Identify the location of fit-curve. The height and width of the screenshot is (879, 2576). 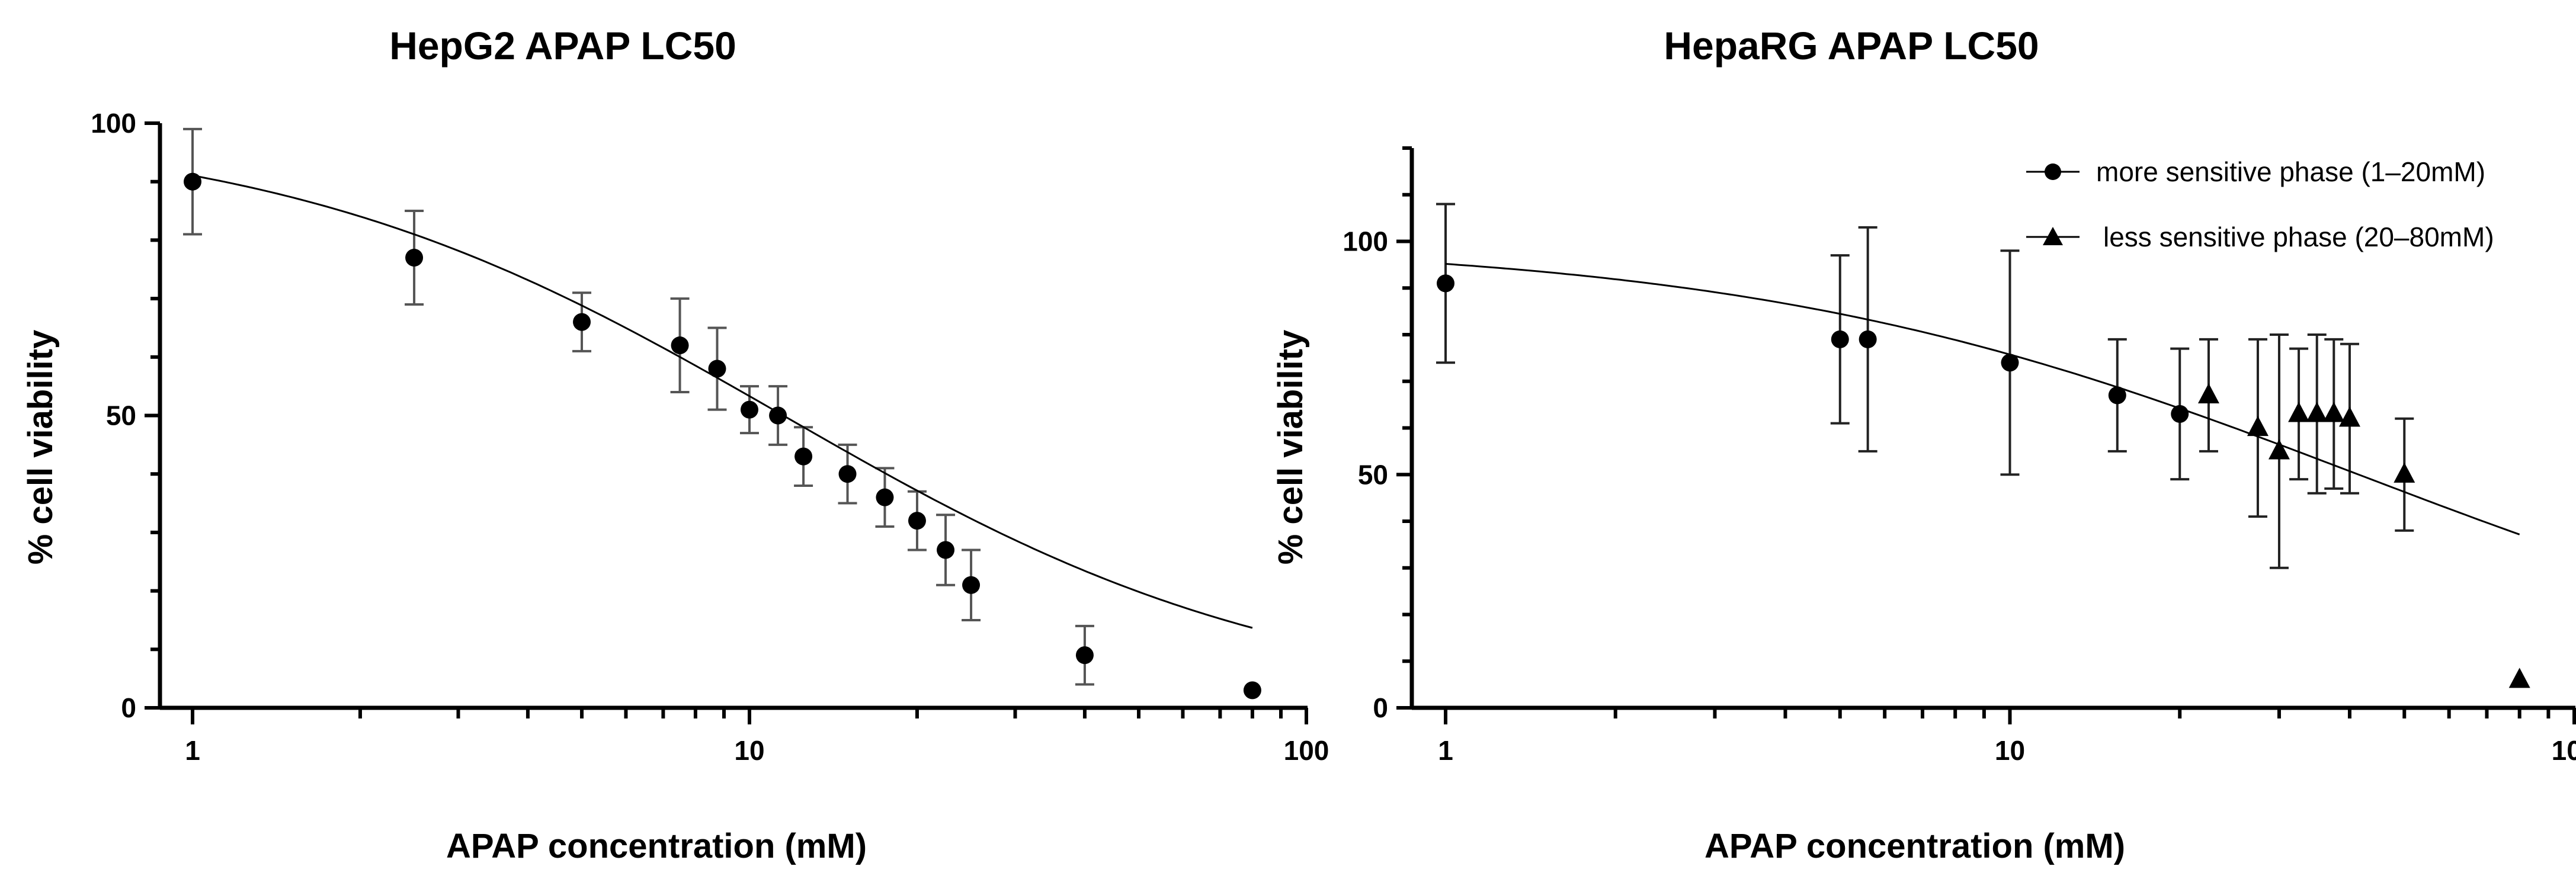
(1982, 399).